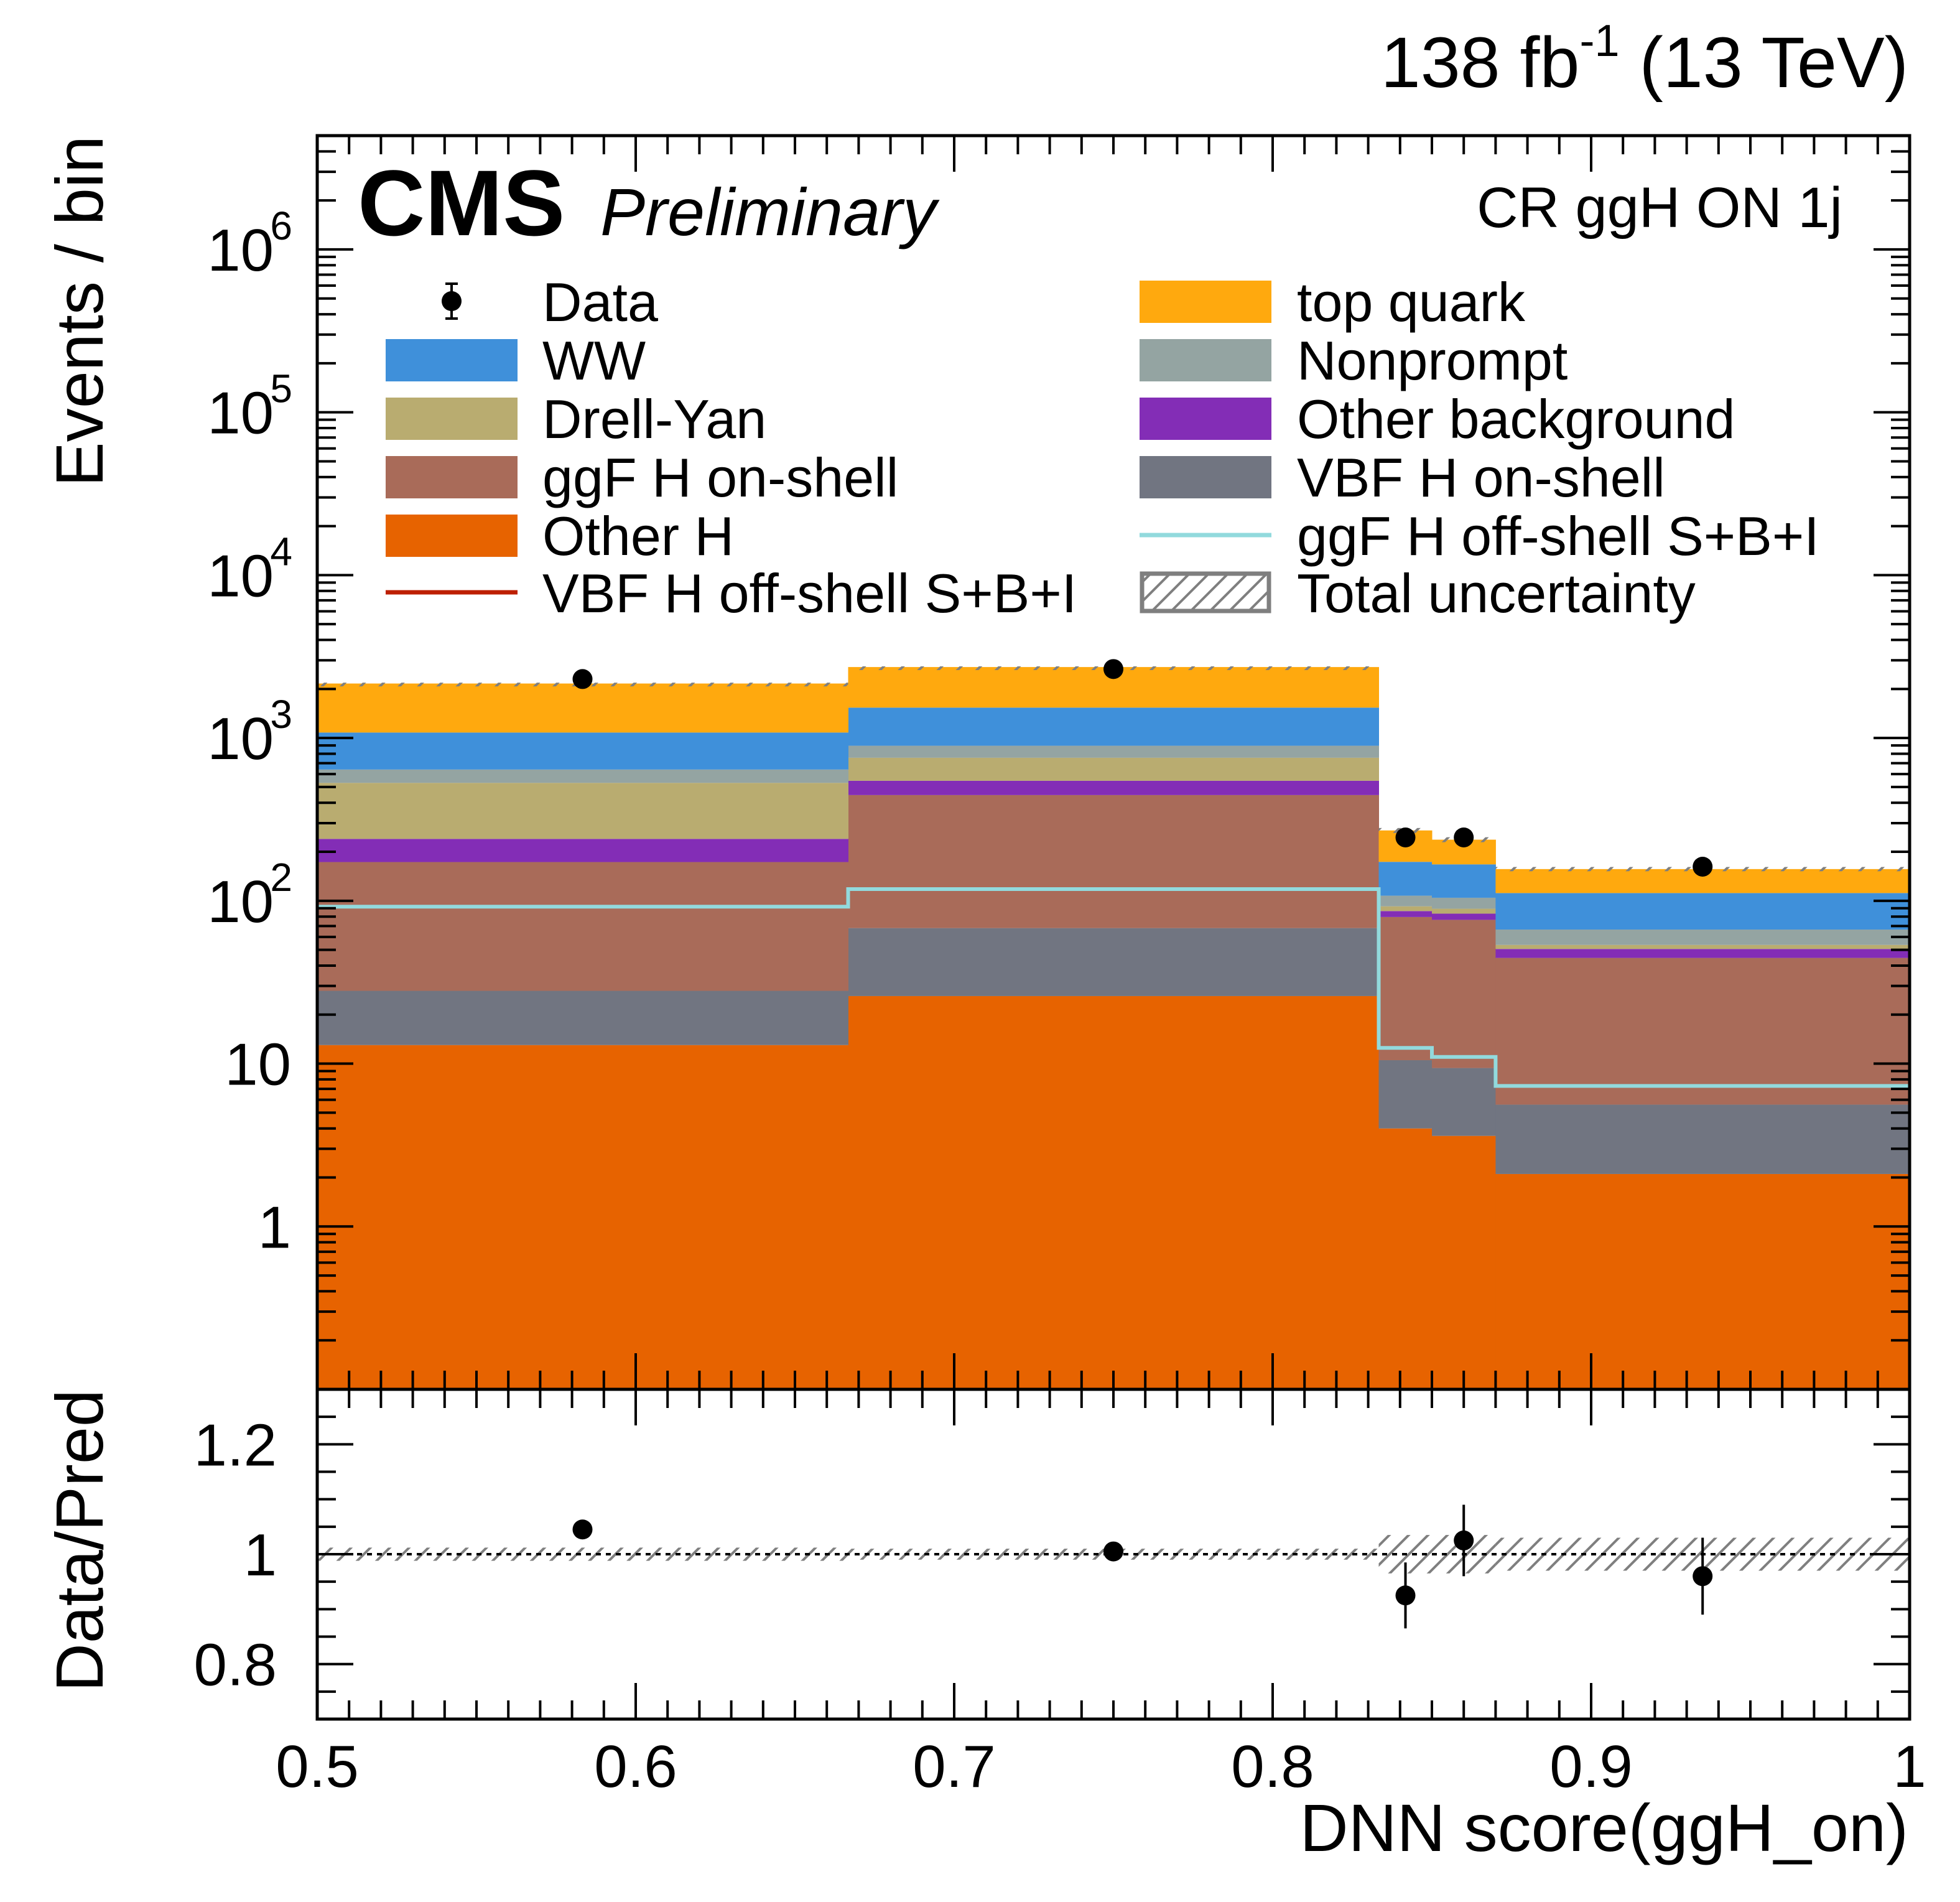 This screenshot has width=1960, height=1902. Describe the element at coordinates (1644, 59) in the screenshot. I see `lumi-label: 138 fb-1 (13 TeV)` at that location.